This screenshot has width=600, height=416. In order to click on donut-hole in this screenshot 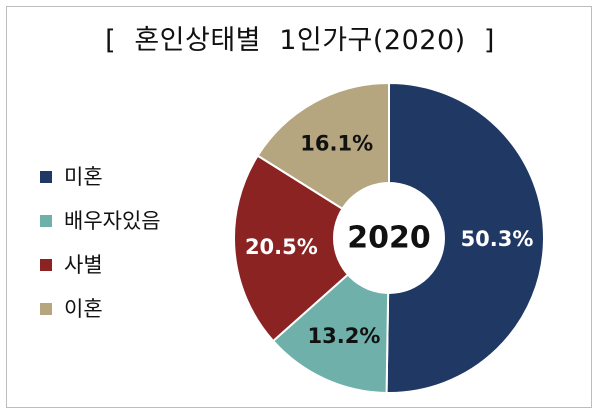, I will do `click(389, 238)`.